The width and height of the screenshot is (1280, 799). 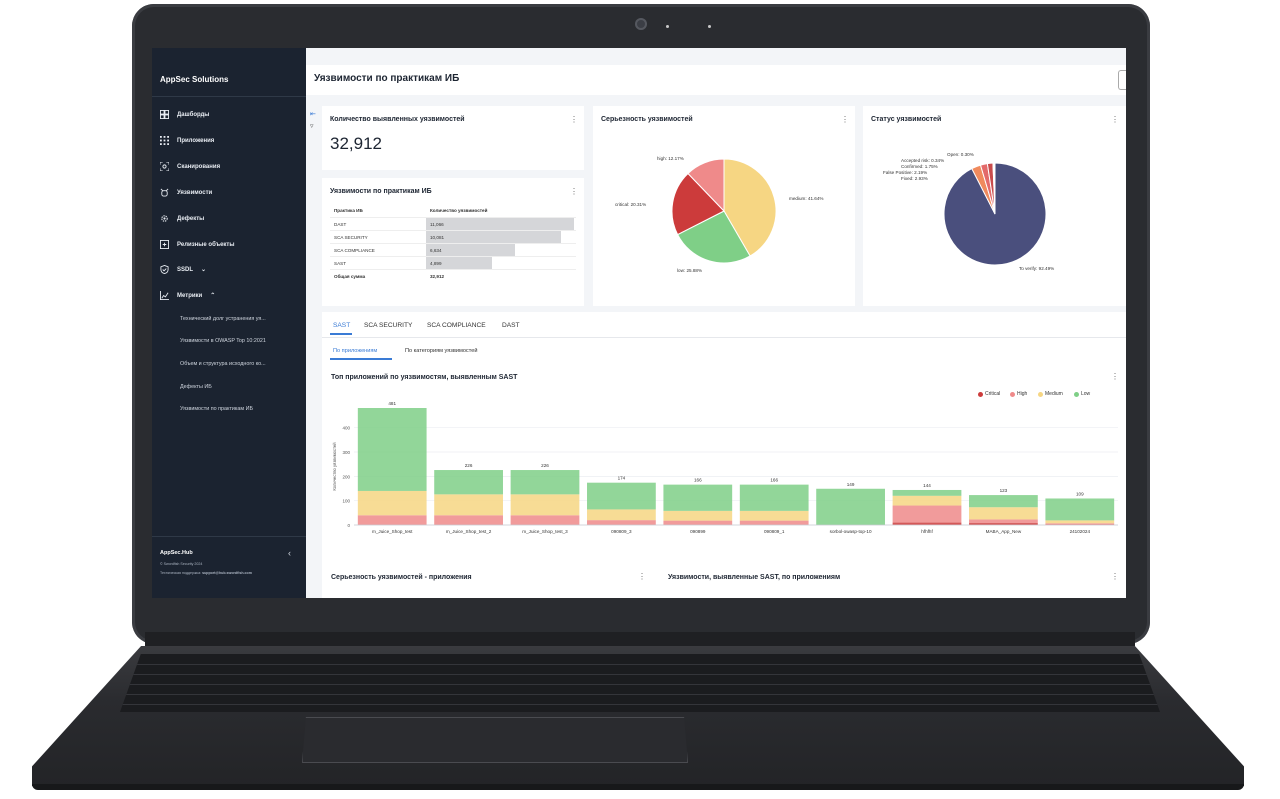 I want to click on filter-icon: ▿, so click(x=312, y=126).